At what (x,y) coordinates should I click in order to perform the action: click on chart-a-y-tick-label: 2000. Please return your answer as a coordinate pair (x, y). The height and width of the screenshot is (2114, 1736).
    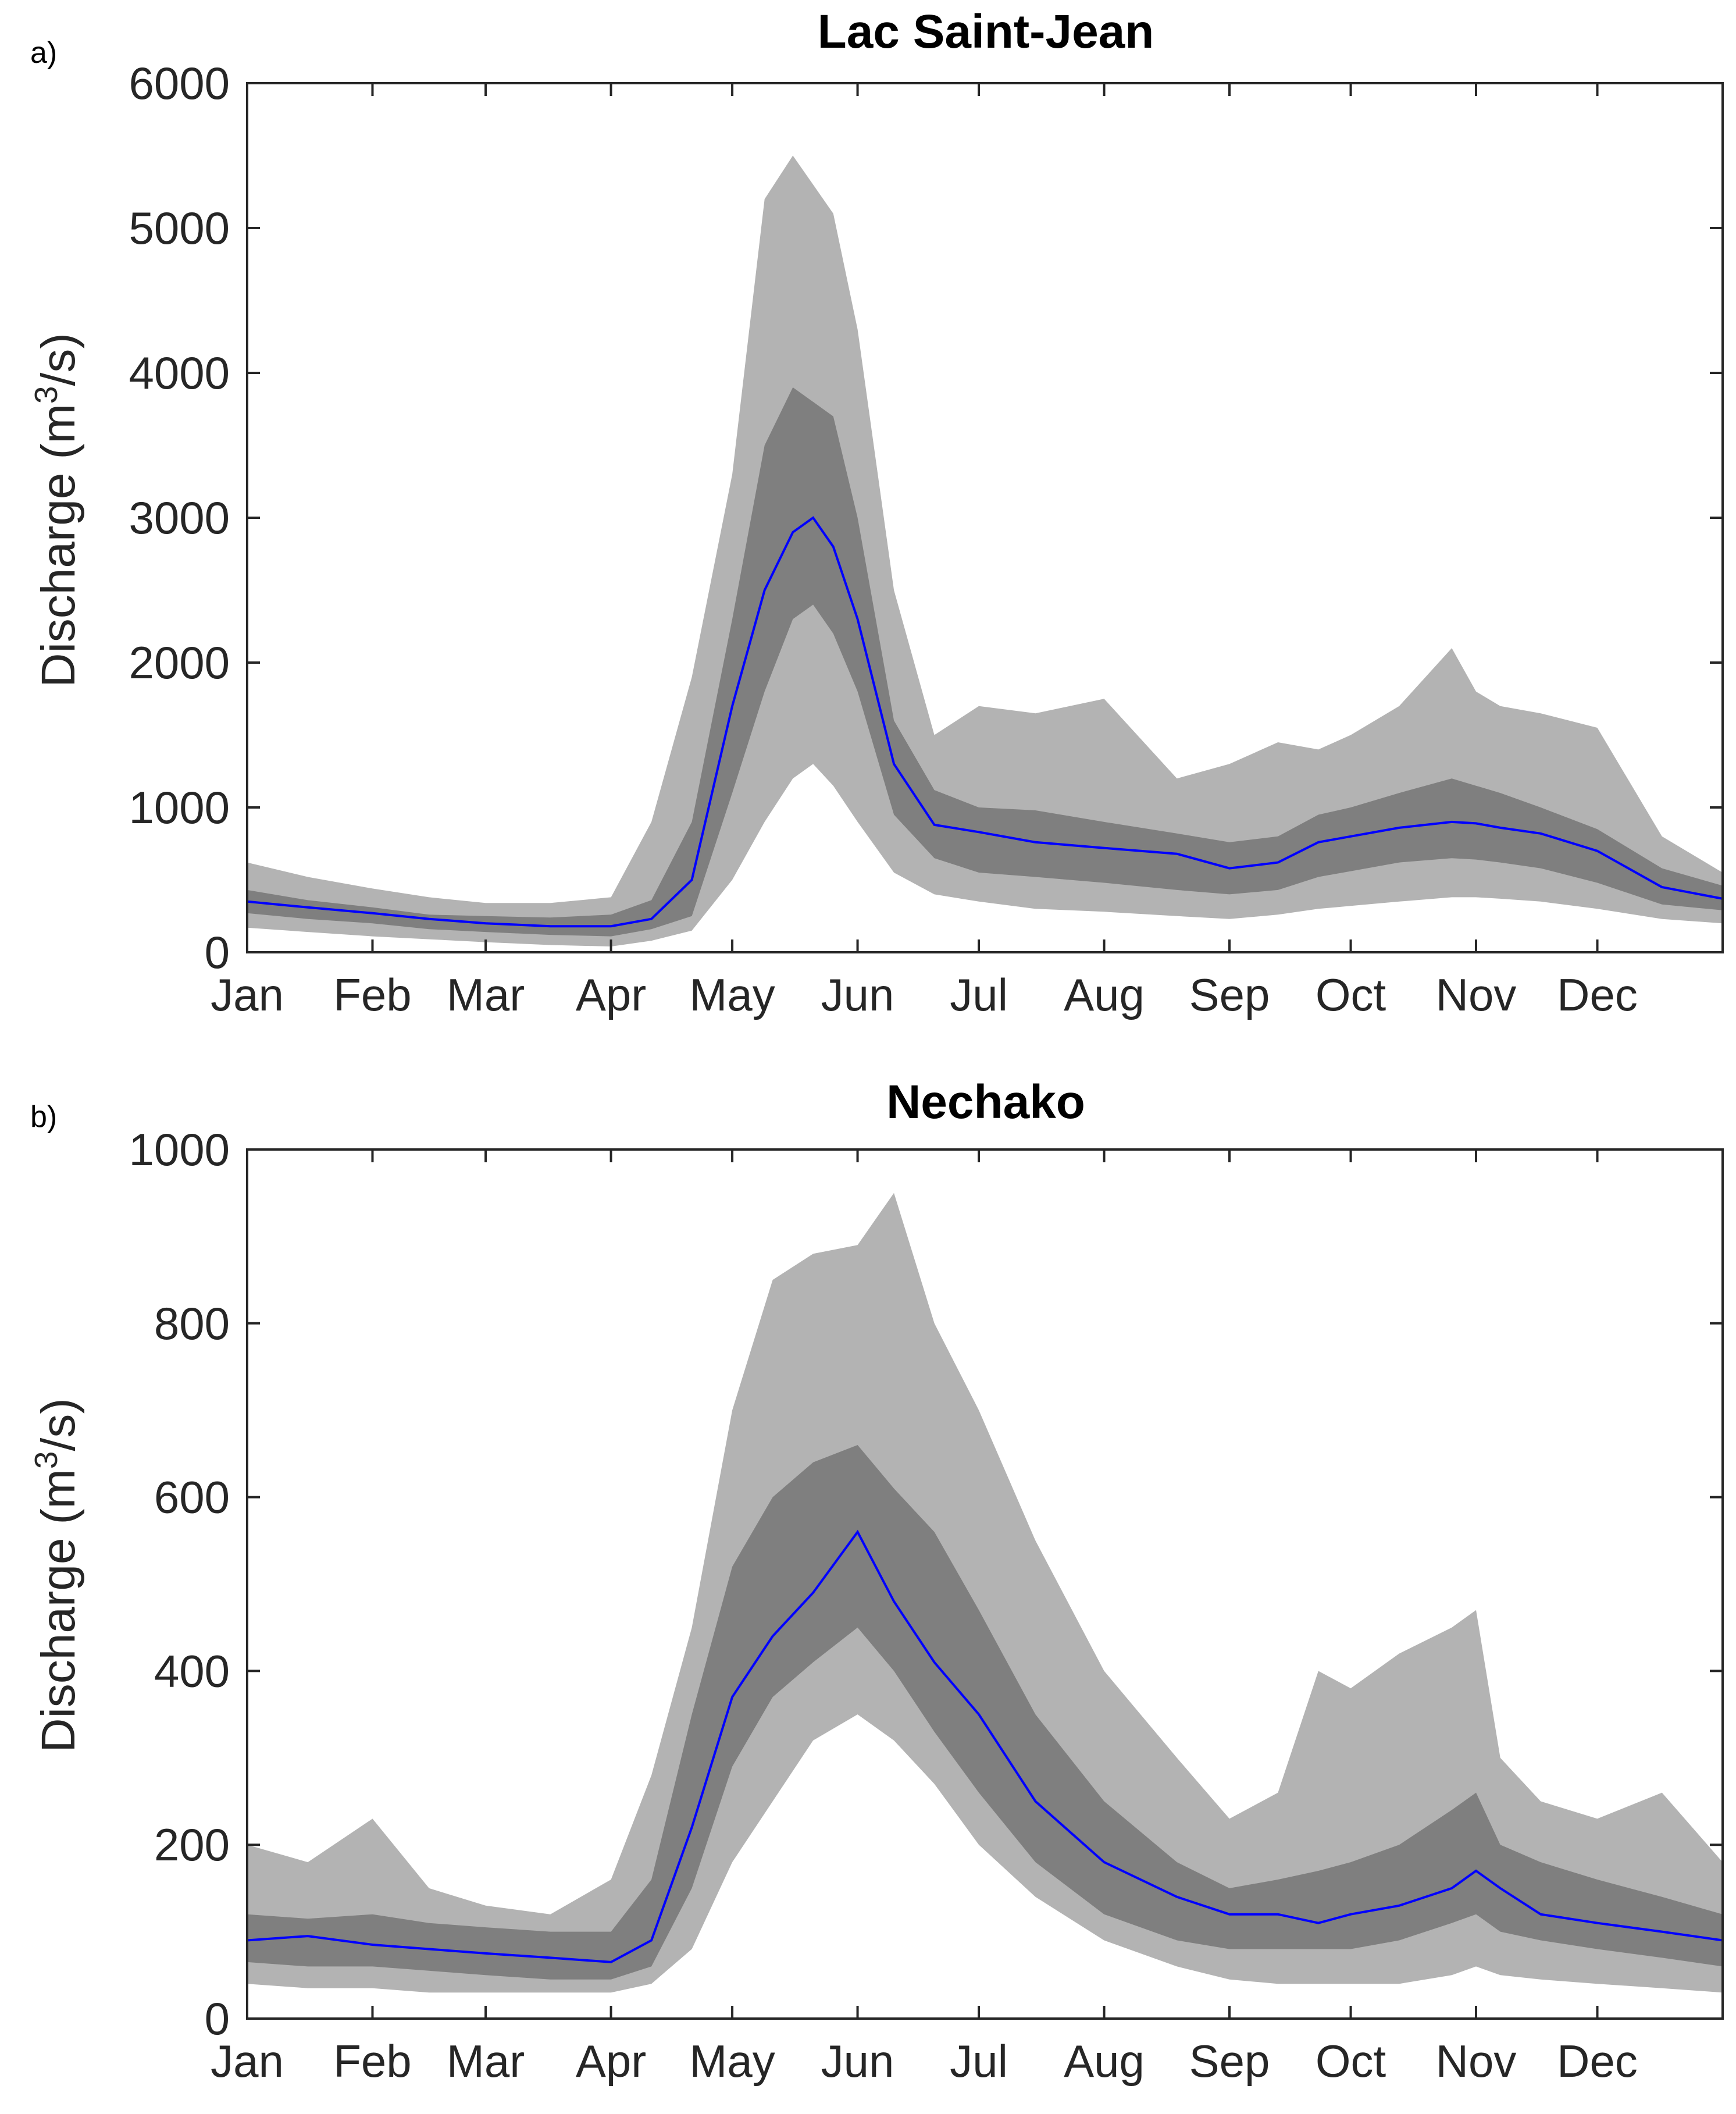
    Looking at the image, I should click on (180, 662).